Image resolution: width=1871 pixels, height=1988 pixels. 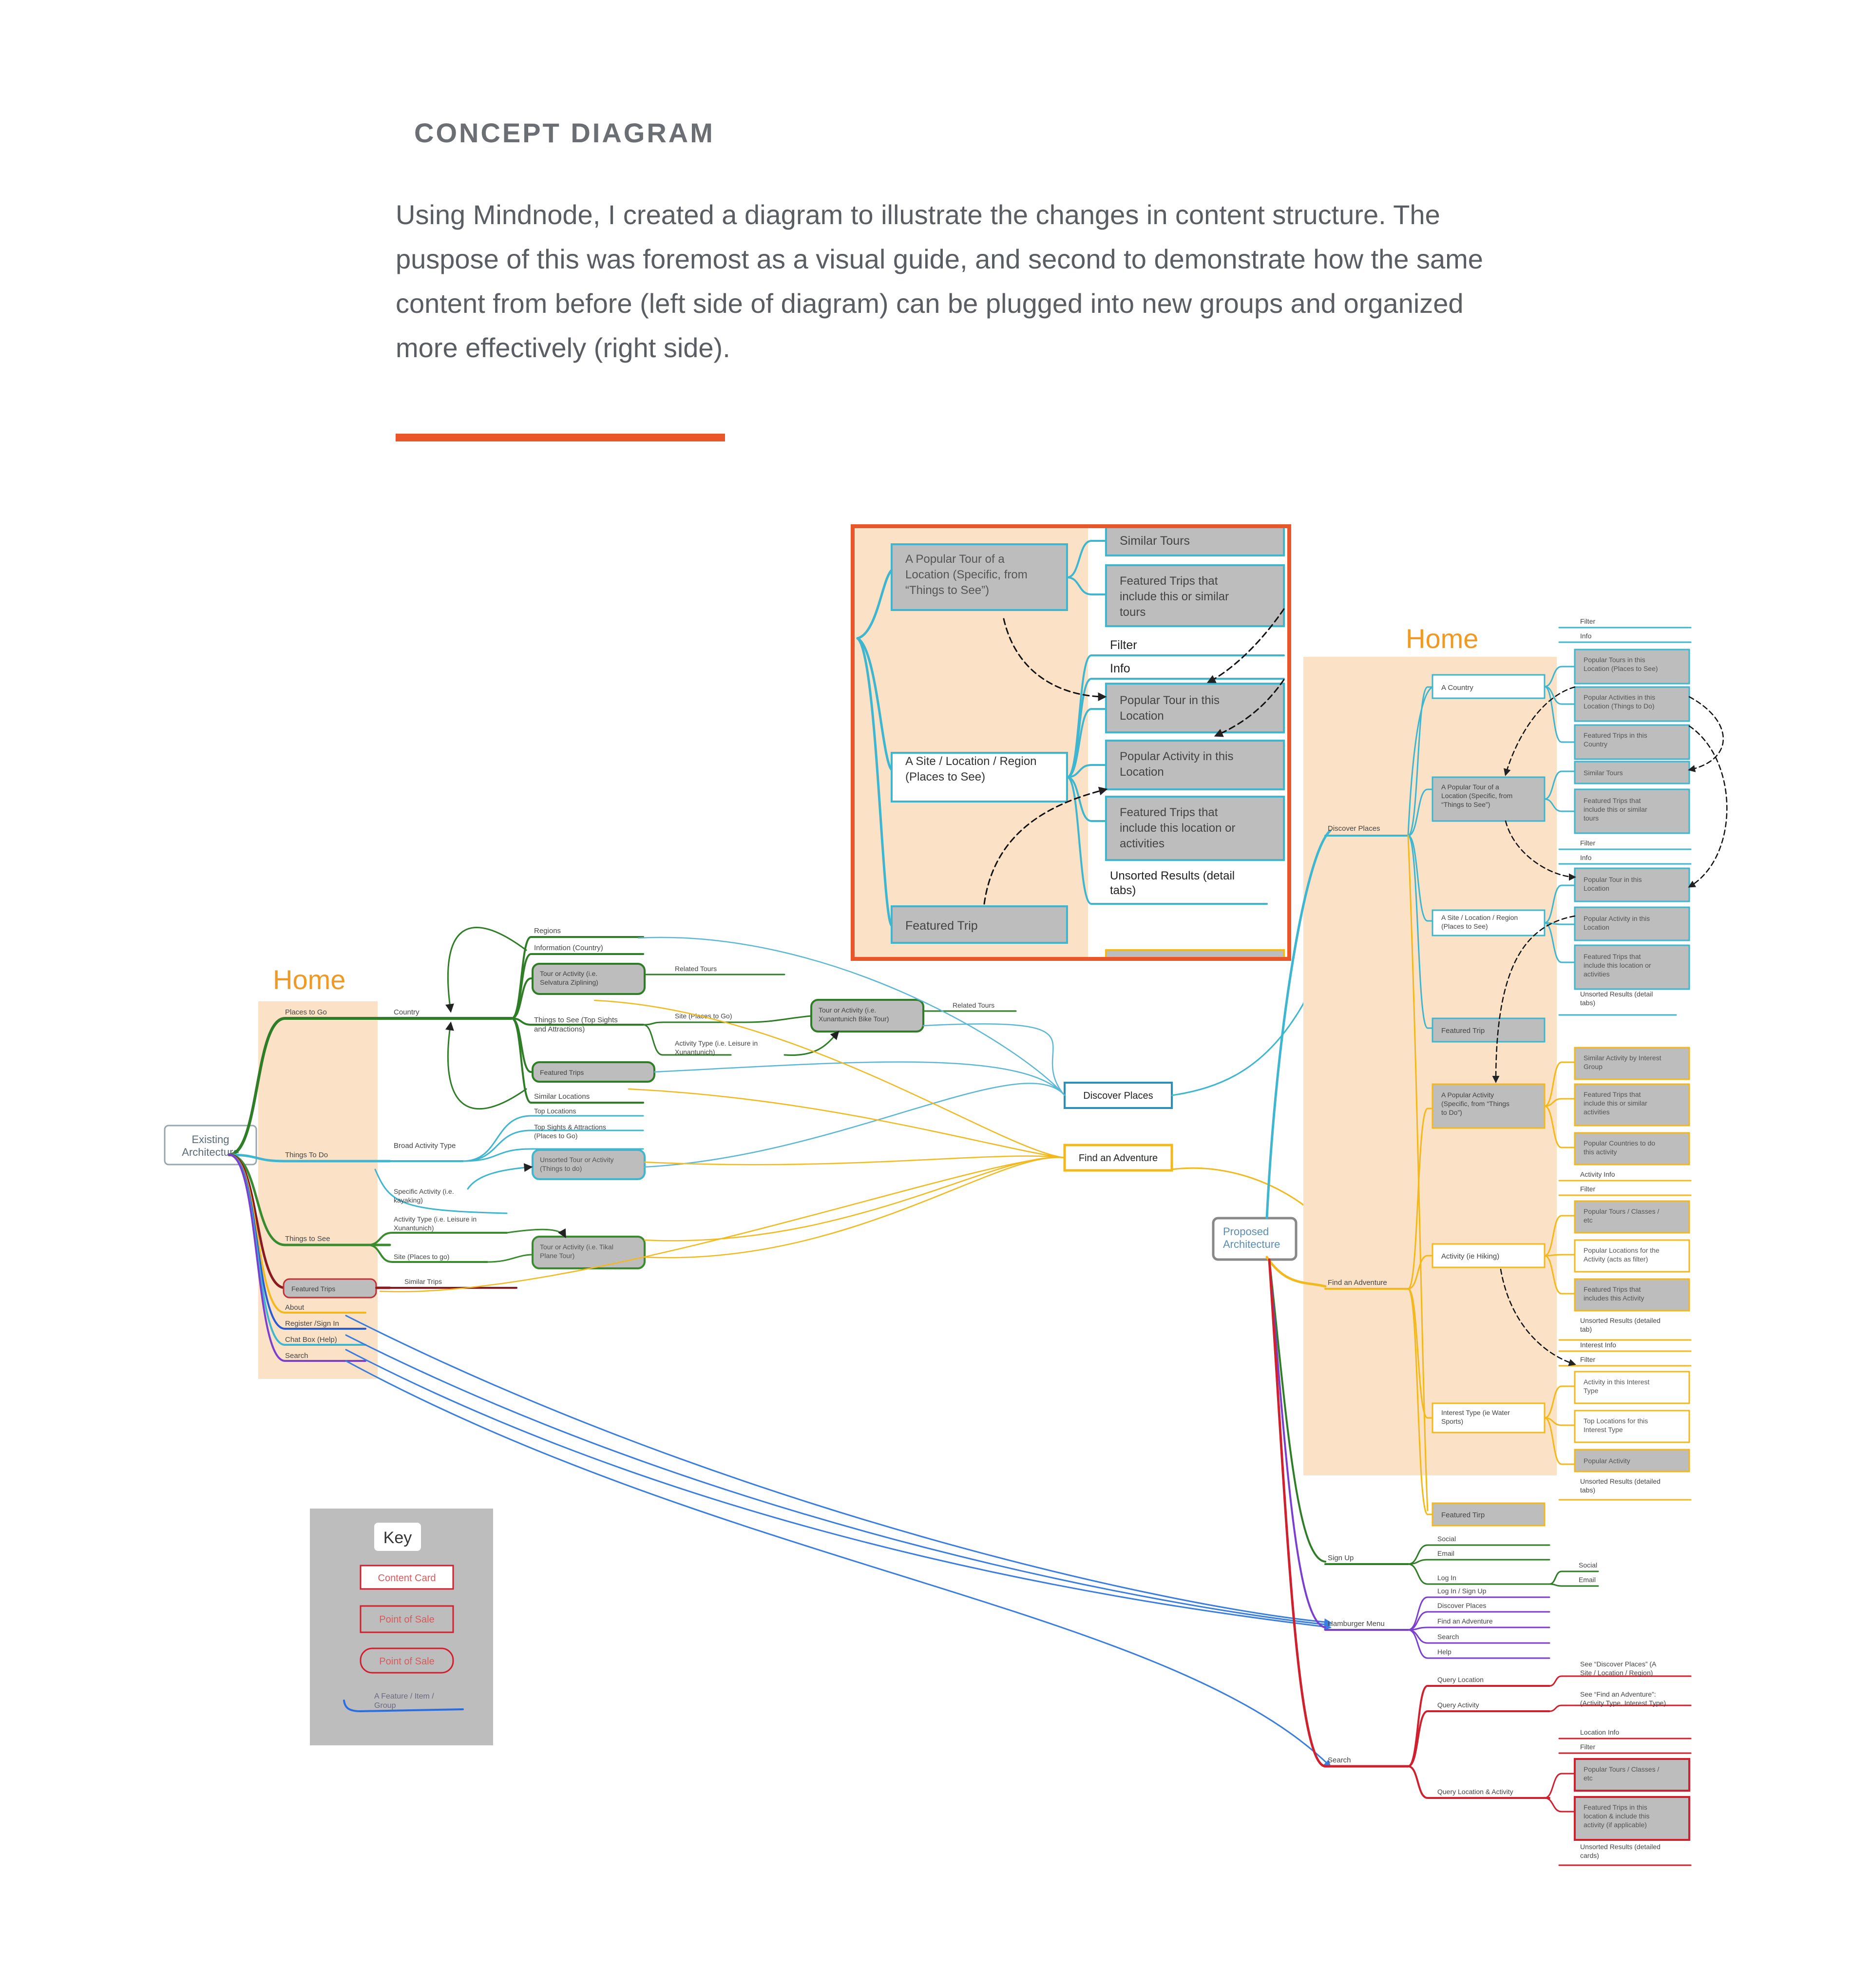 What do you see at coordinates (407, 1012) in the screenshot?
I see `country-label: Country` at bounding box center [407, 1012].